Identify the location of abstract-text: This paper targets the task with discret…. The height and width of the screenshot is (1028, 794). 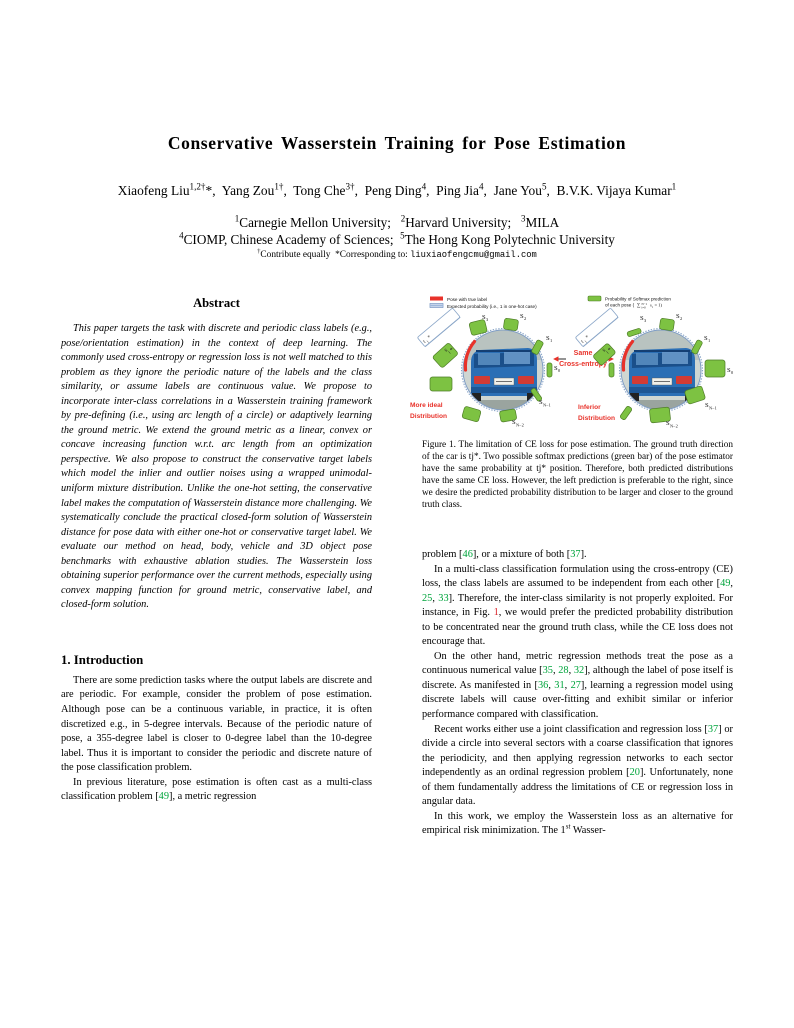
(216, 467).